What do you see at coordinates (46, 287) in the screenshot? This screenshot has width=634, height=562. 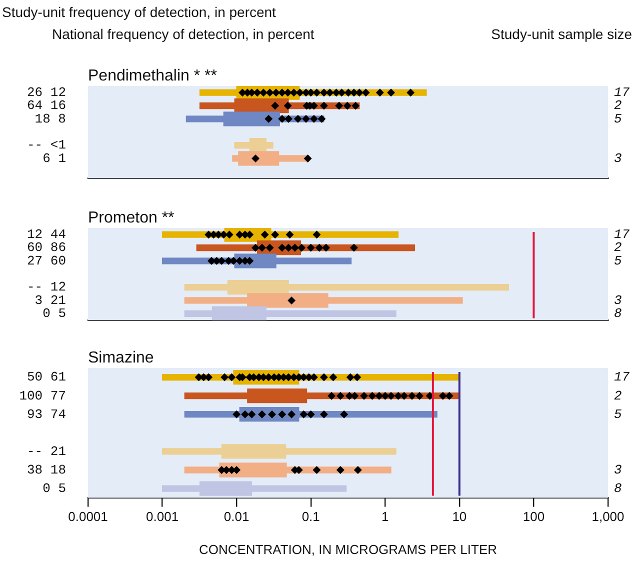 I see `y-tick-label: -- 12` at bounding box center [46, 287].